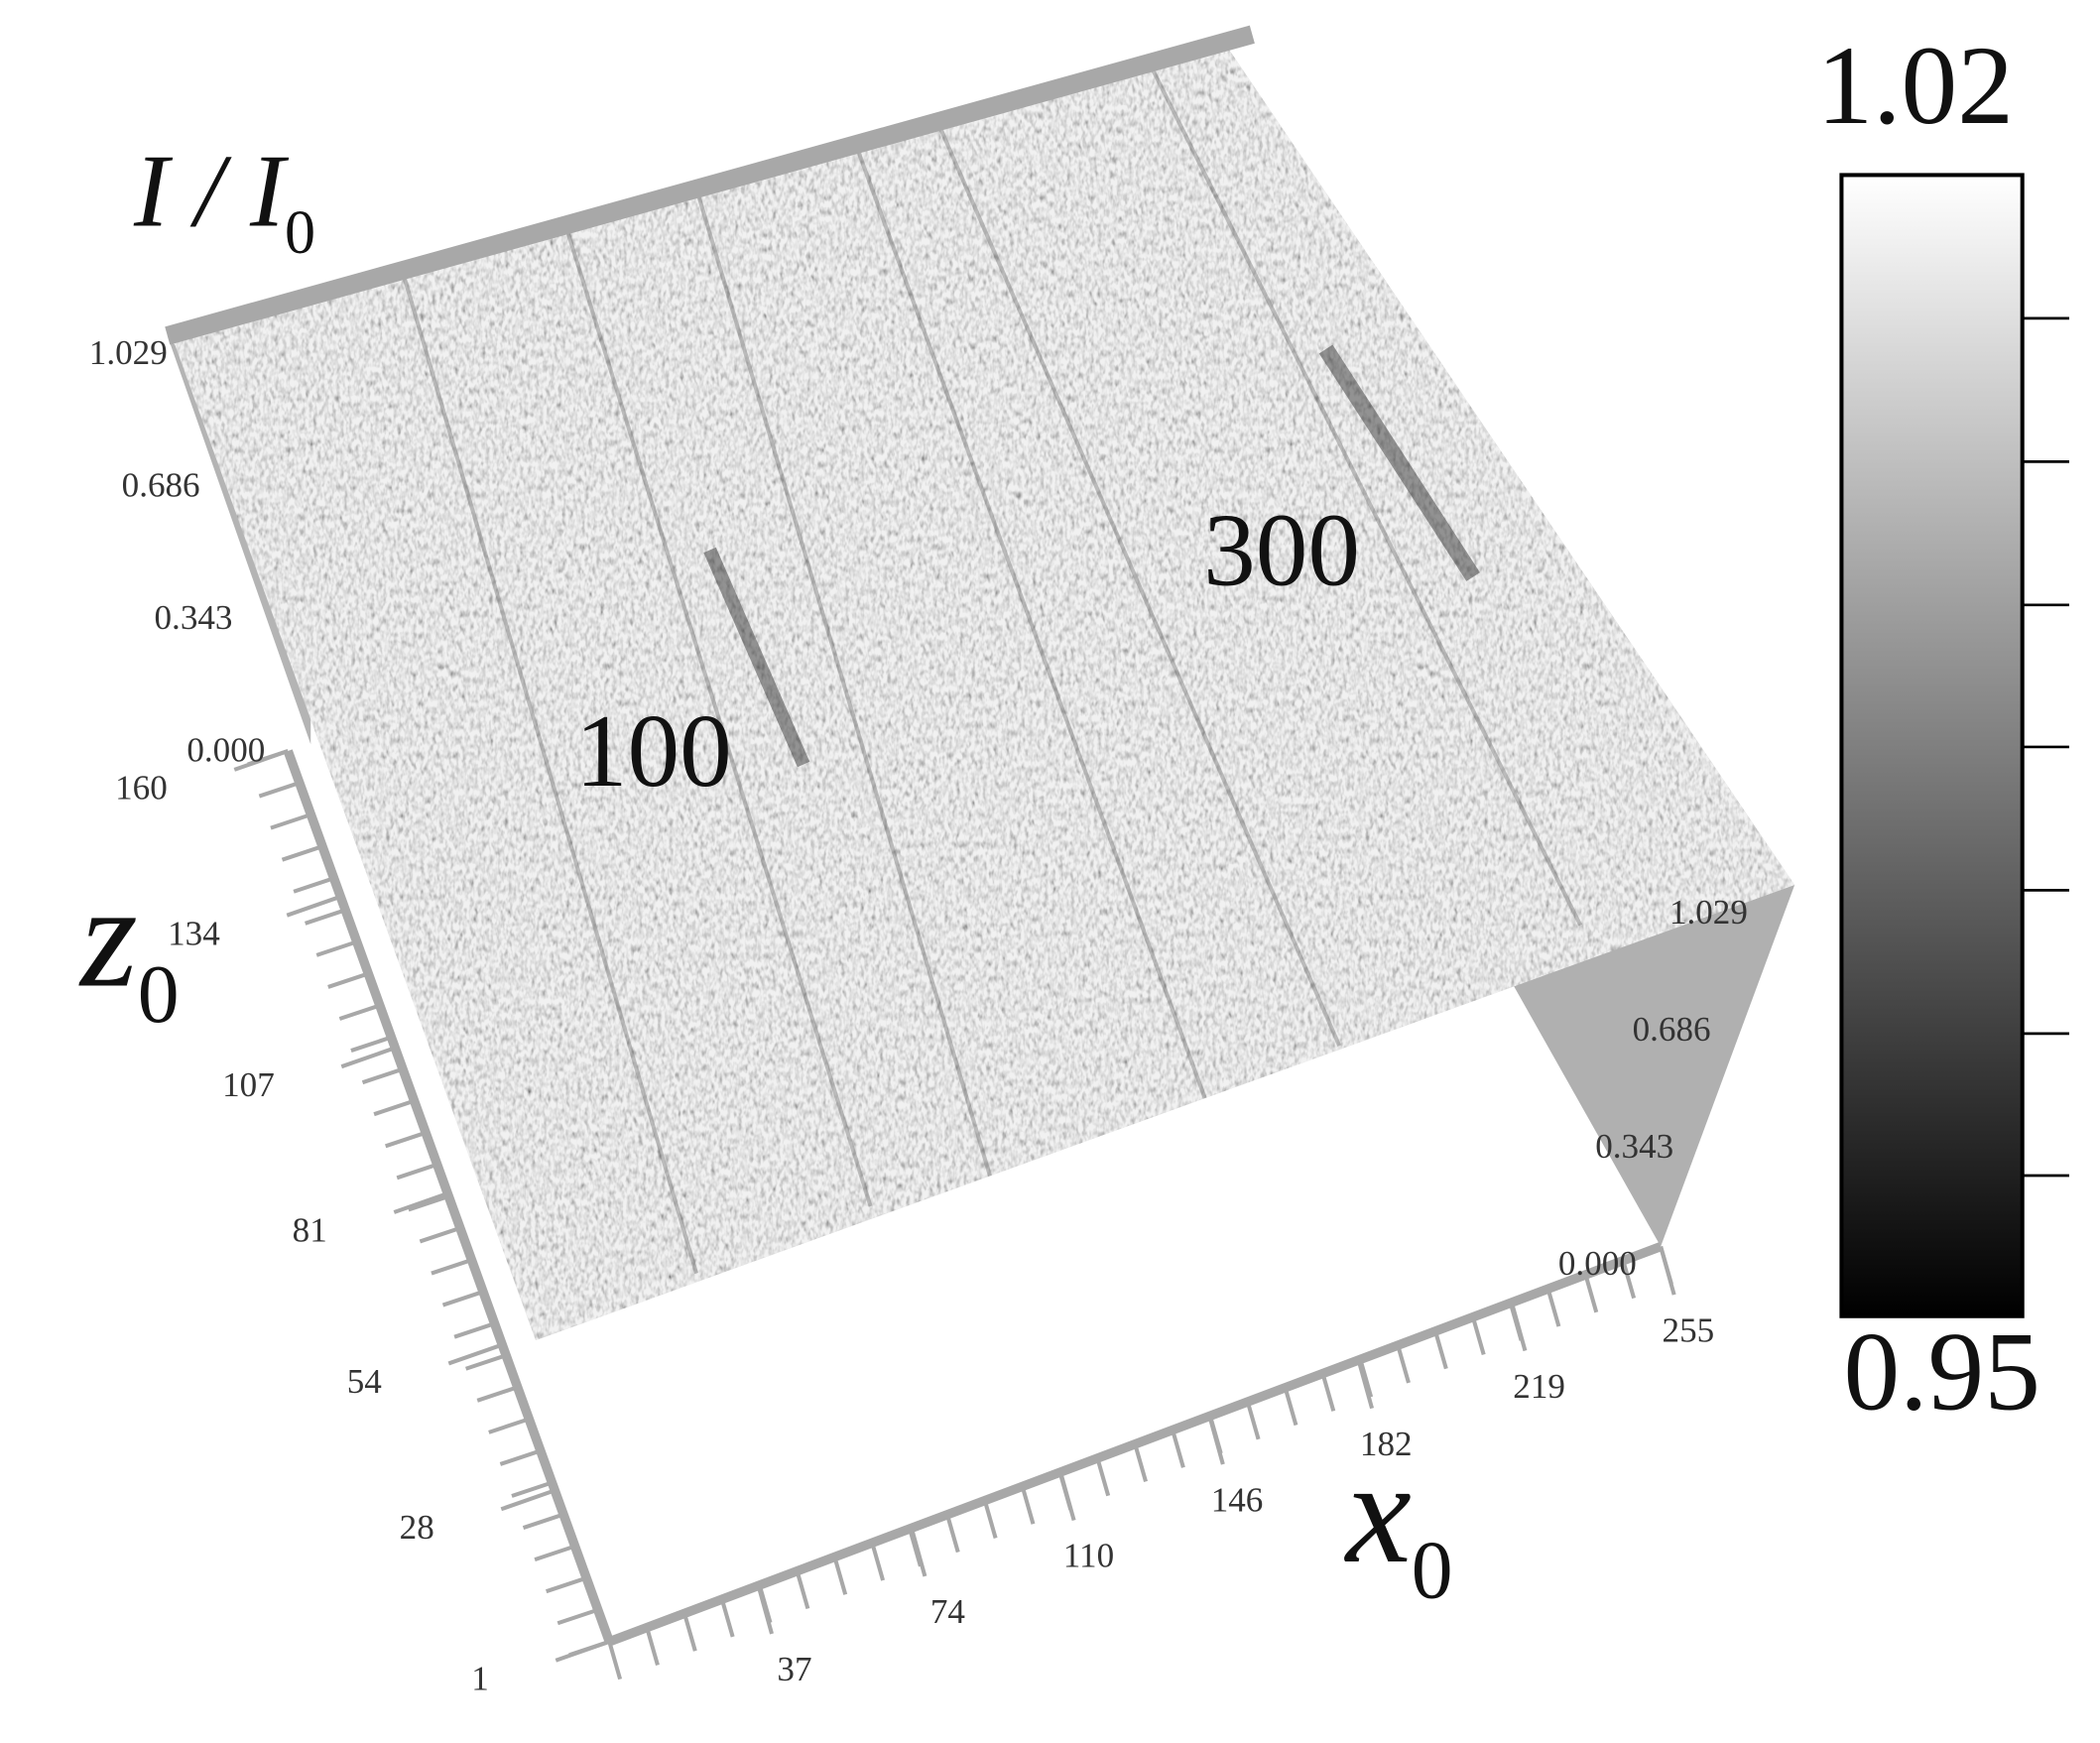  What do you see at coordinates (1378, 1513) in the screenshot?
I see `x-axis-label-text: x` at bounding box center [1378, 1513].